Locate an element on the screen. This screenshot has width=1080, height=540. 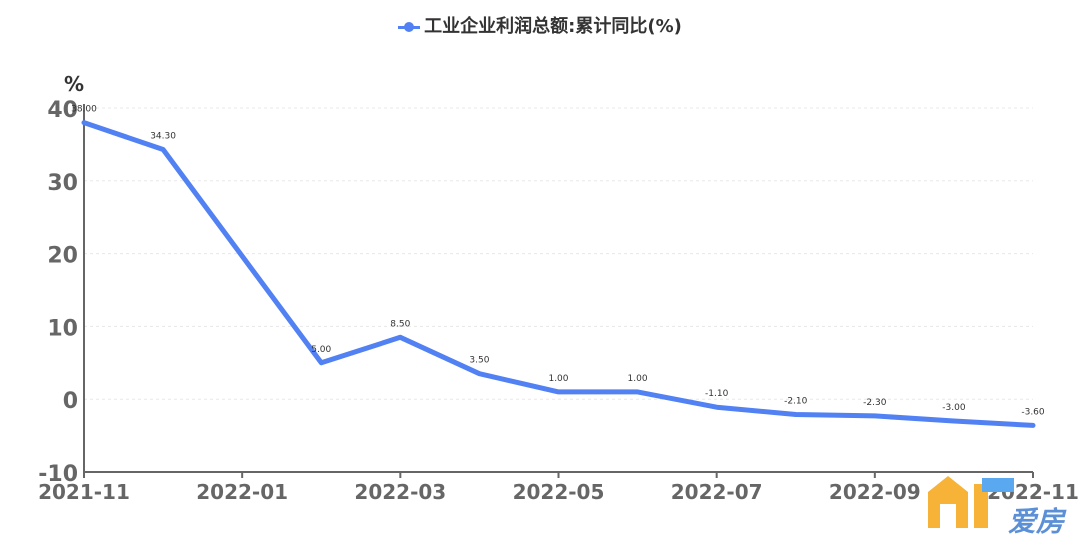
watermark-logo-icon is located at coordinates (1000, 502).